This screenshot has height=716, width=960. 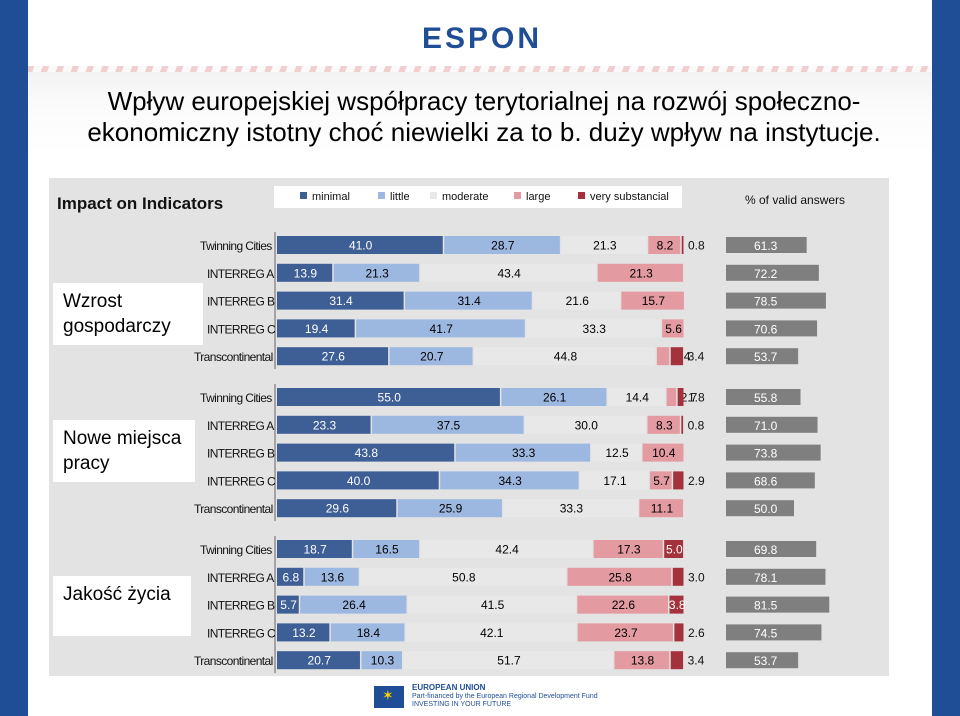 I want to click on bar-segment-moderate-g1-r3, so click(x=576, y=300).